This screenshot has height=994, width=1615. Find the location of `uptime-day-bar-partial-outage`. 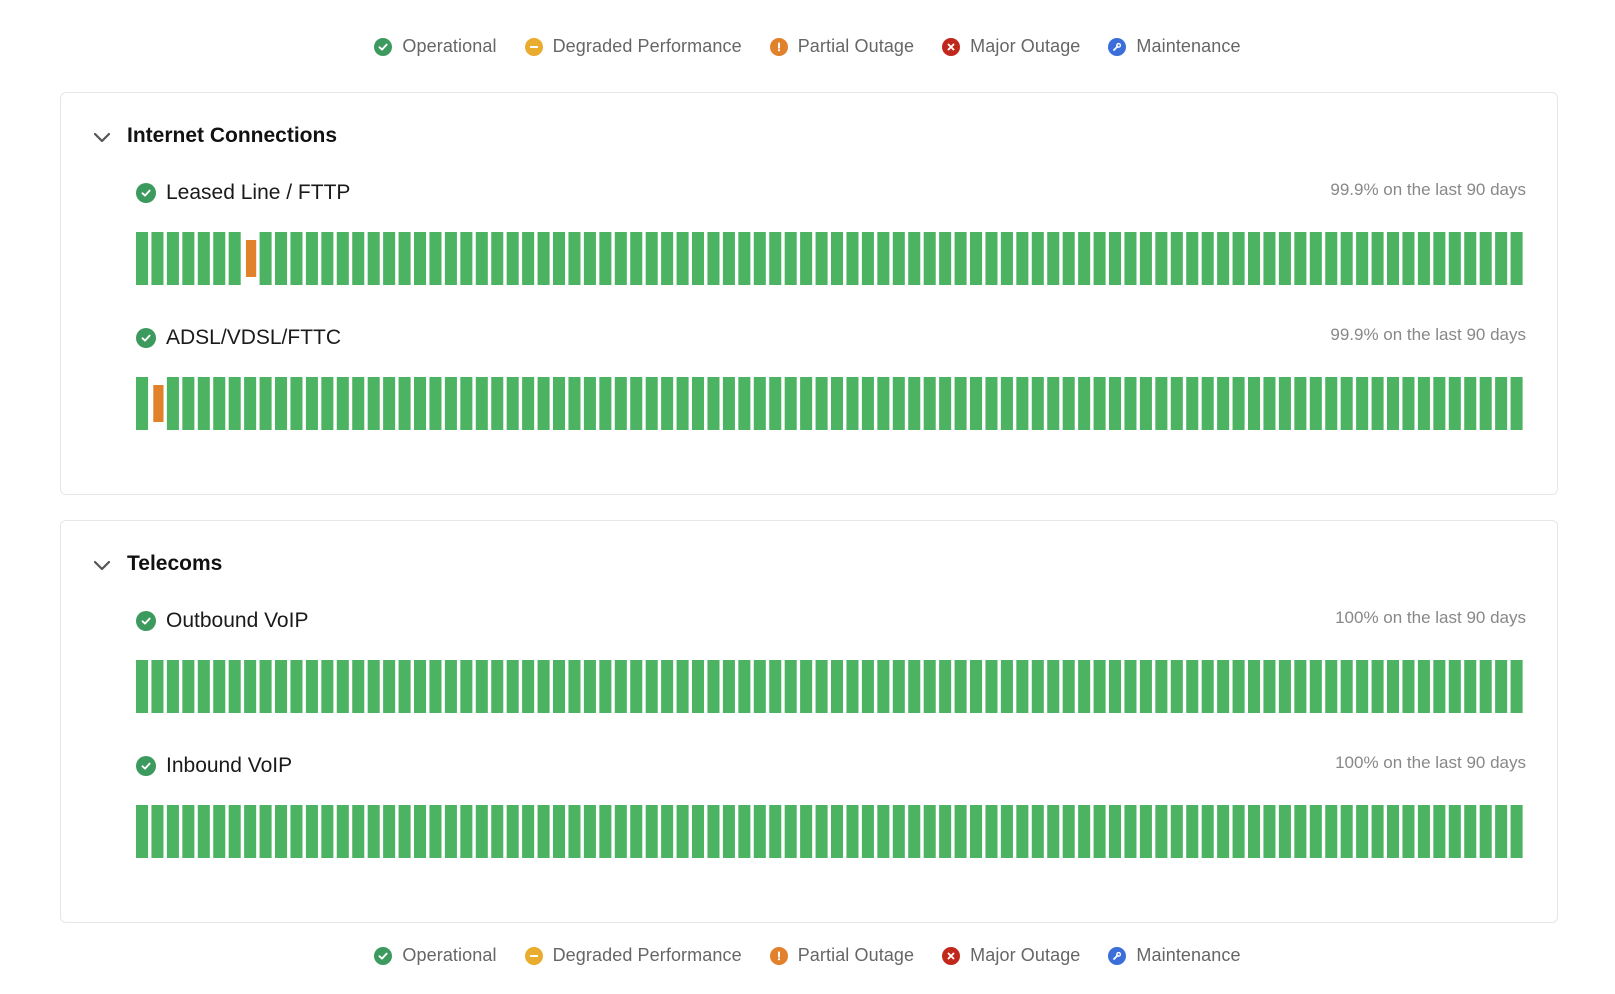

uptime-day-bar-partial-outage is located at coordinates (251, 258).